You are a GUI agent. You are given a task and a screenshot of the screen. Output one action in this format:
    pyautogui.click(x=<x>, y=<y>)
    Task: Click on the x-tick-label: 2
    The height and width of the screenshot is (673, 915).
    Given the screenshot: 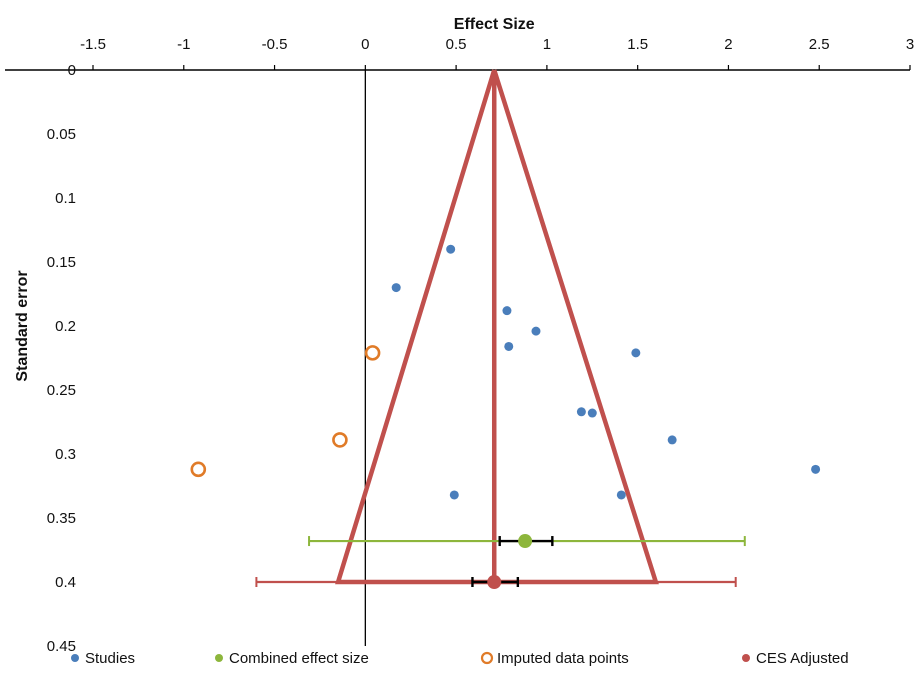 What is the action you would take?
    pyautogui.click(x=728, y=44)
    